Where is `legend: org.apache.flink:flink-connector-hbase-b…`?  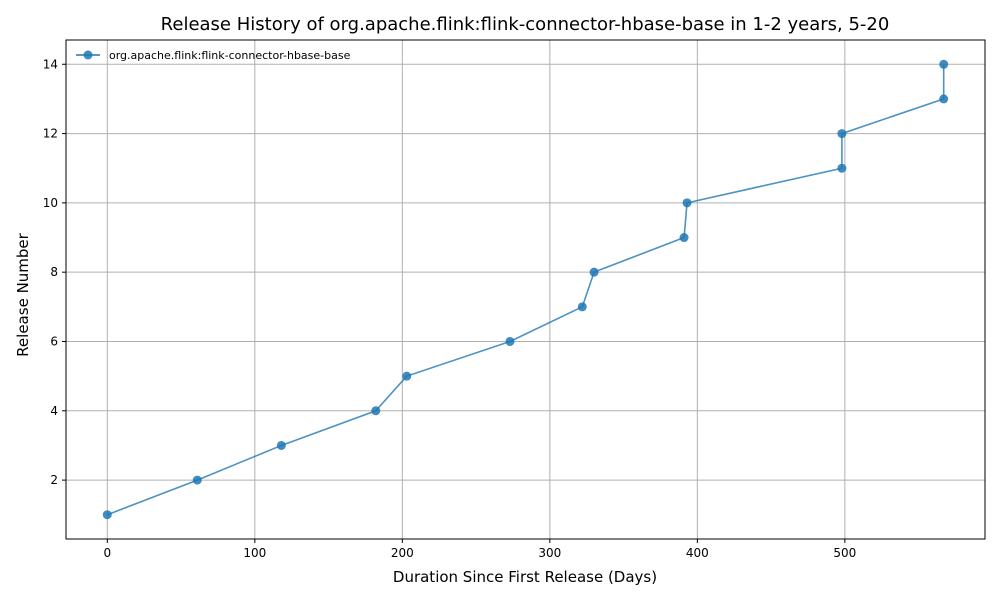
legend: org.apache.flink:flink-connector-hbase-b… is located at coordinates (213, 55).